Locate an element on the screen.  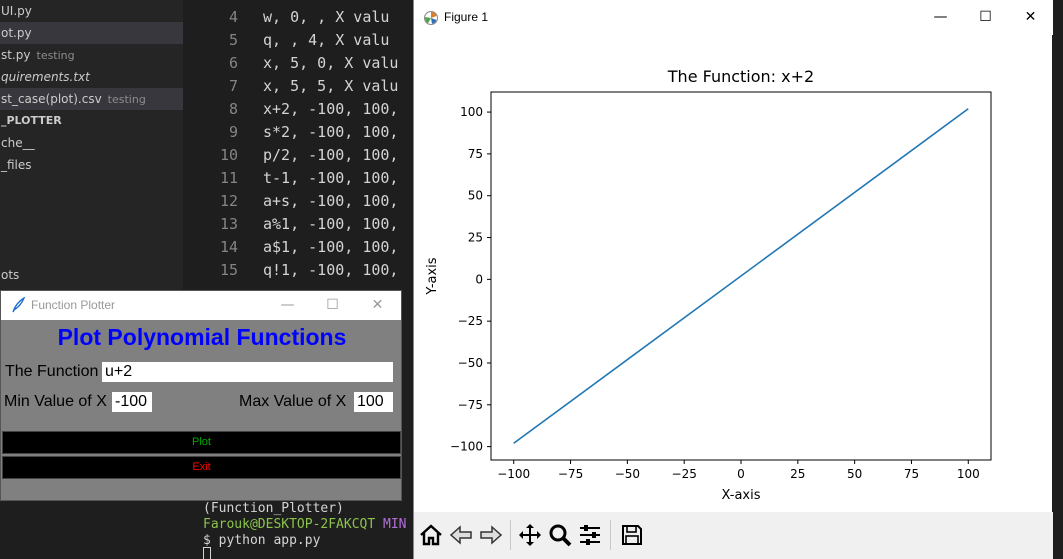
code-line: 8 x+2, -100, 100, is located at coordinates (291, 109).